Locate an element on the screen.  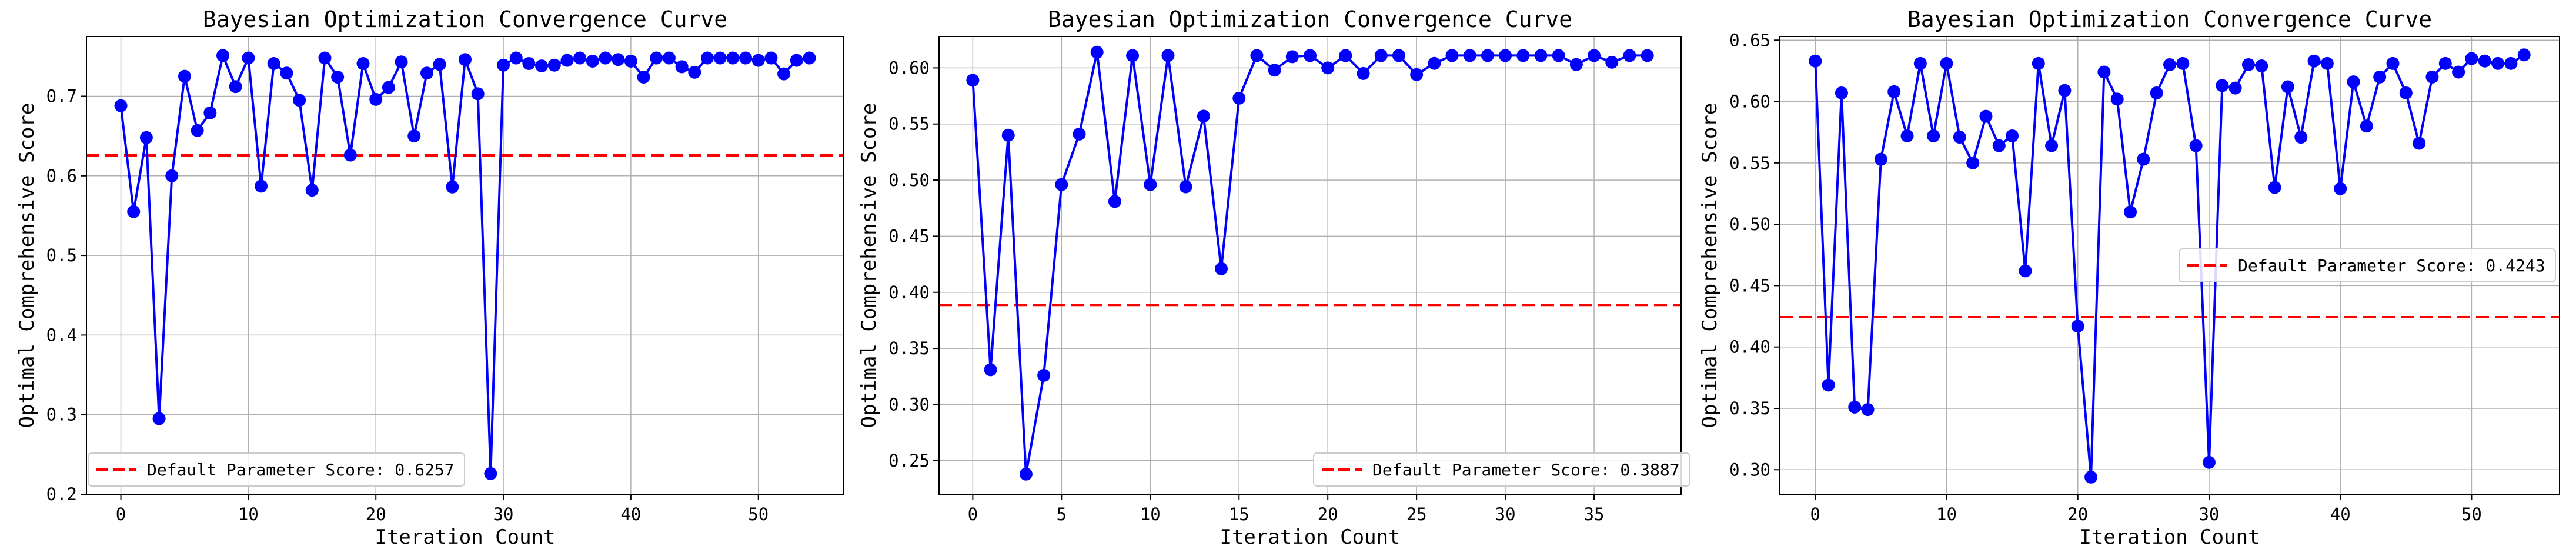
y-tick-label: 0.50 is located at coordinates (1749, 224).